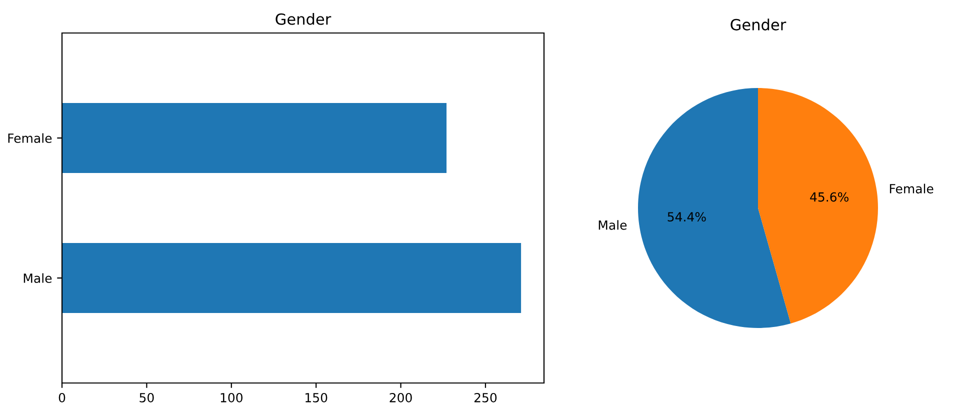 This screenshot has height=413, width=958. Describe the element at coordinates (231, 397) in the screenshot. I see `x-tick-label: 100` at that location.